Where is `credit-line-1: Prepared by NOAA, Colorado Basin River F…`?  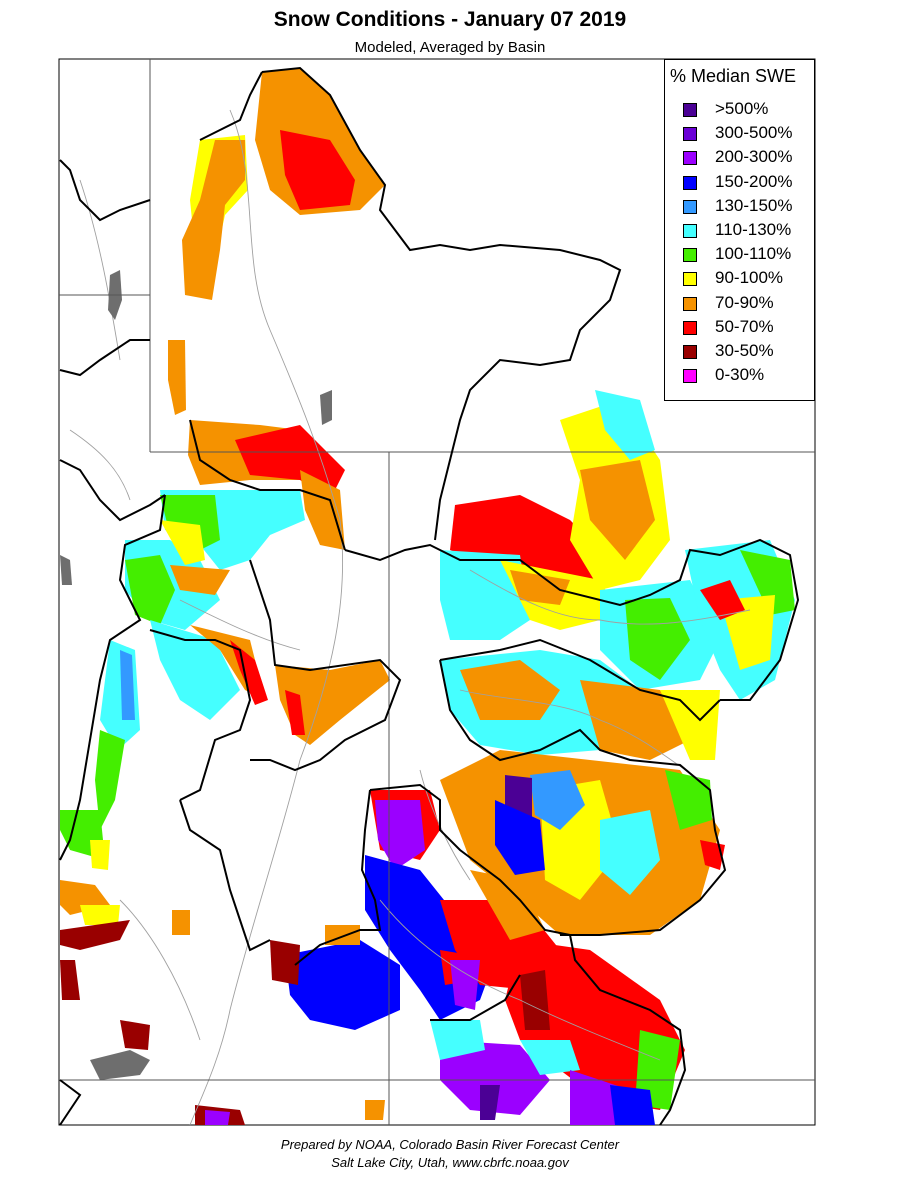 credit-line-1: Prepared by NOAA, Colorado Basin River F… is located at coordinates (450, 1144).